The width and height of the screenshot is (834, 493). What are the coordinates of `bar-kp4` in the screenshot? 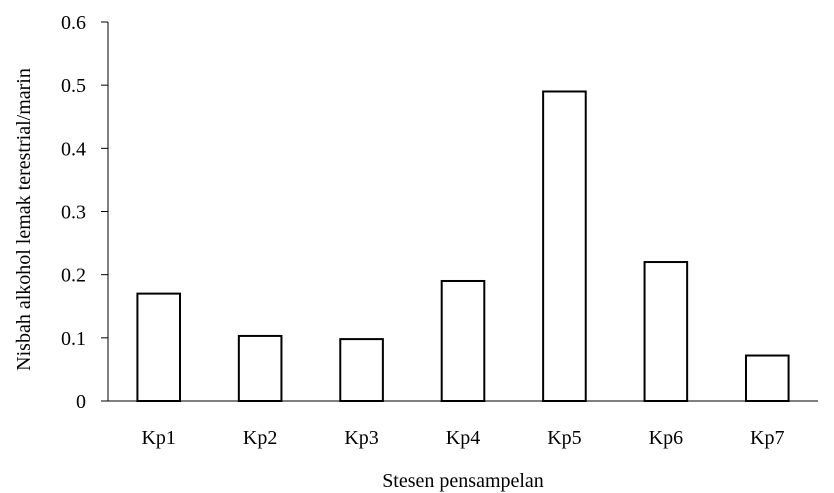 It's located at (463, 341).